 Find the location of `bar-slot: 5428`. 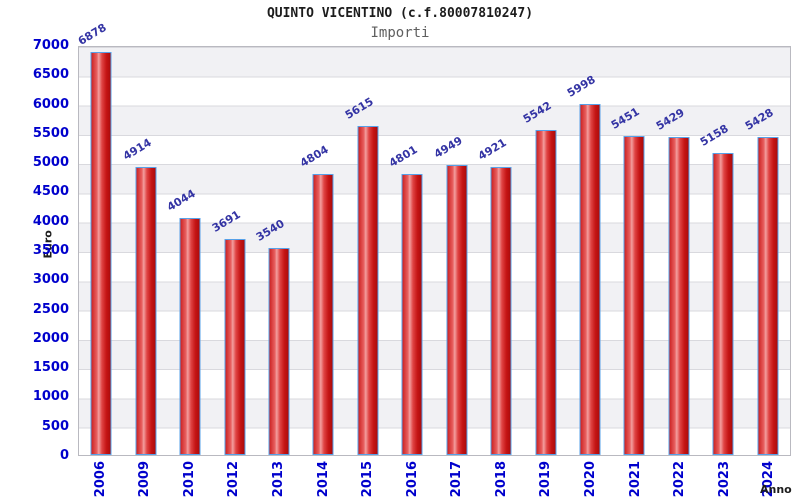

bar-slot: 5428 is located at coordinates (766, 251).